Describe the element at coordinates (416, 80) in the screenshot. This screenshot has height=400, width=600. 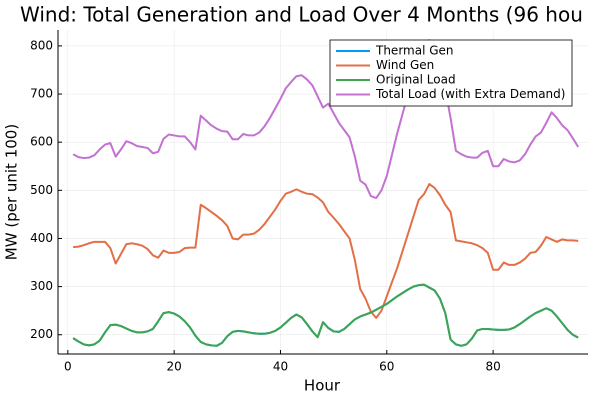
I see `legend-label: Original Load` at that location.